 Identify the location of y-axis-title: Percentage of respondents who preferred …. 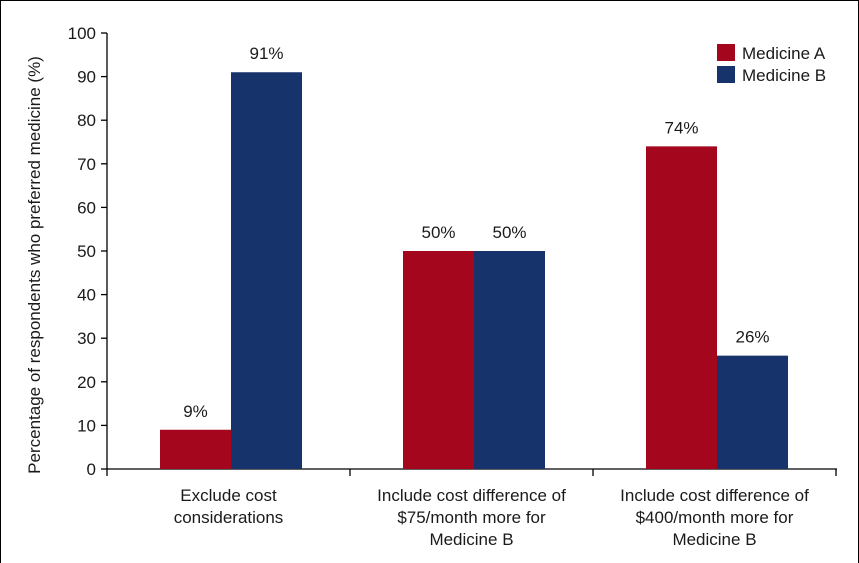
(34, 265).